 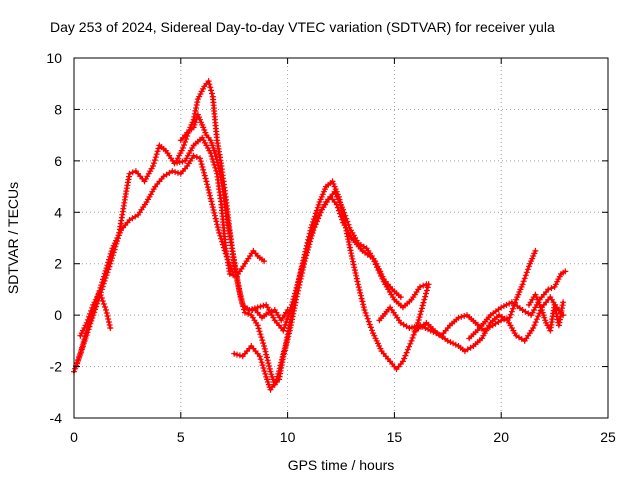 What do you see at coordinates (288, 437) in the screenshot?
I see `x-tick-label: 10` at bounding box center [288, 437].